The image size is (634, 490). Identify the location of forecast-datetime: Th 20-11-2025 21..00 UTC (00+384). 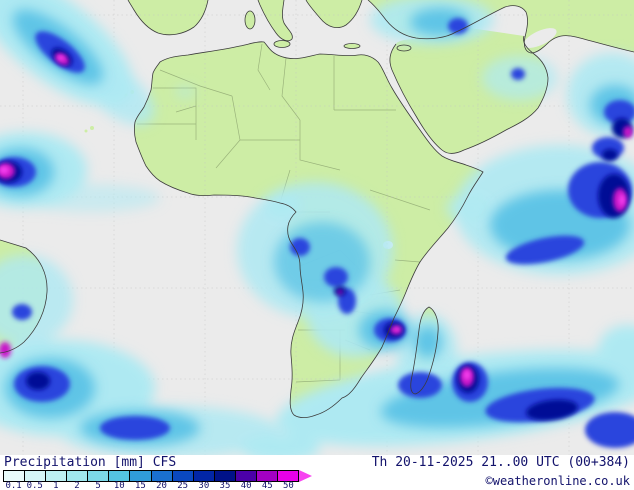
(500, 462).